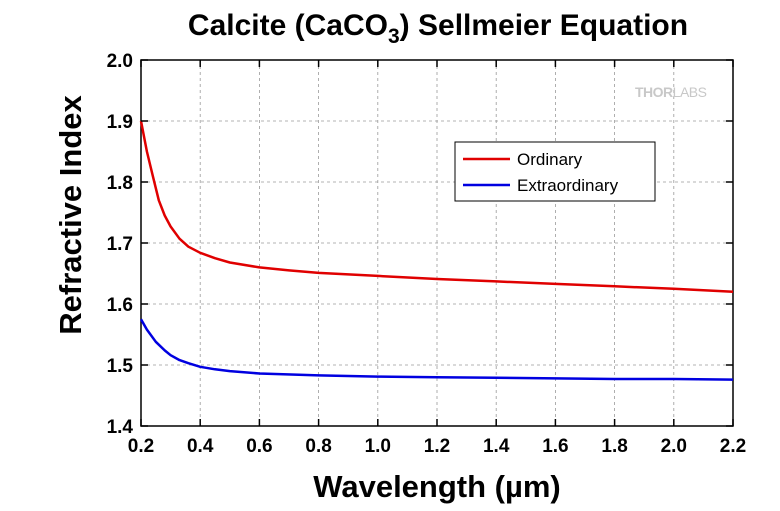 Image resolution: width=780 pixels, height=511 pixels. I want to click on x-tick-label: 1.8, so click(614, 446).